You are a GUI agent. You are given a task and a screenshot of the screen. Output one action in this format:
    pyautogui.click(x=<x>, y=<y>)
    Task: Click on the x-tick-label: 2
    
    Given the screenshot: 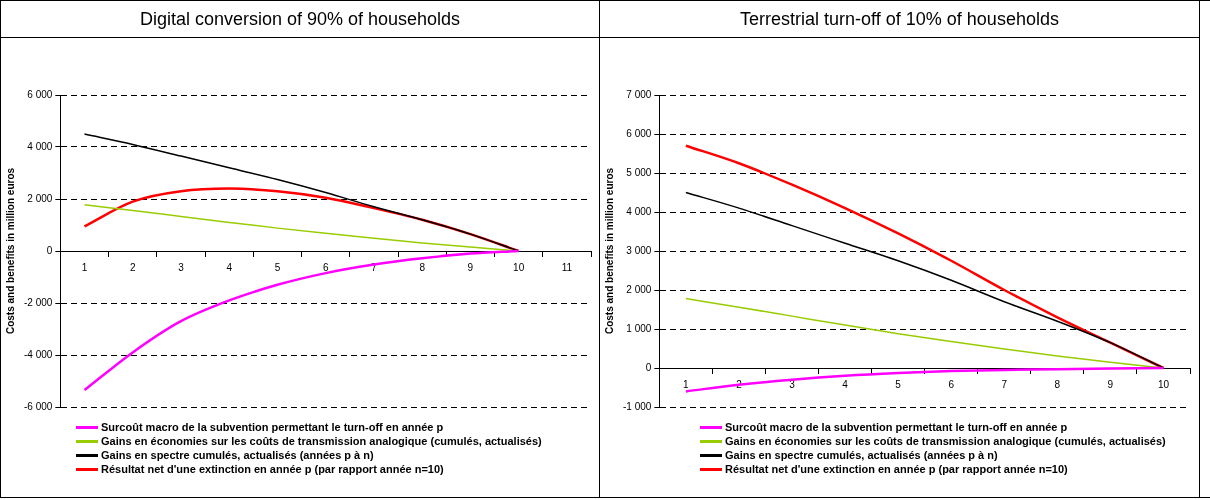 What is the action you would take?
    pyautogui.click(x=132, y=267)
    